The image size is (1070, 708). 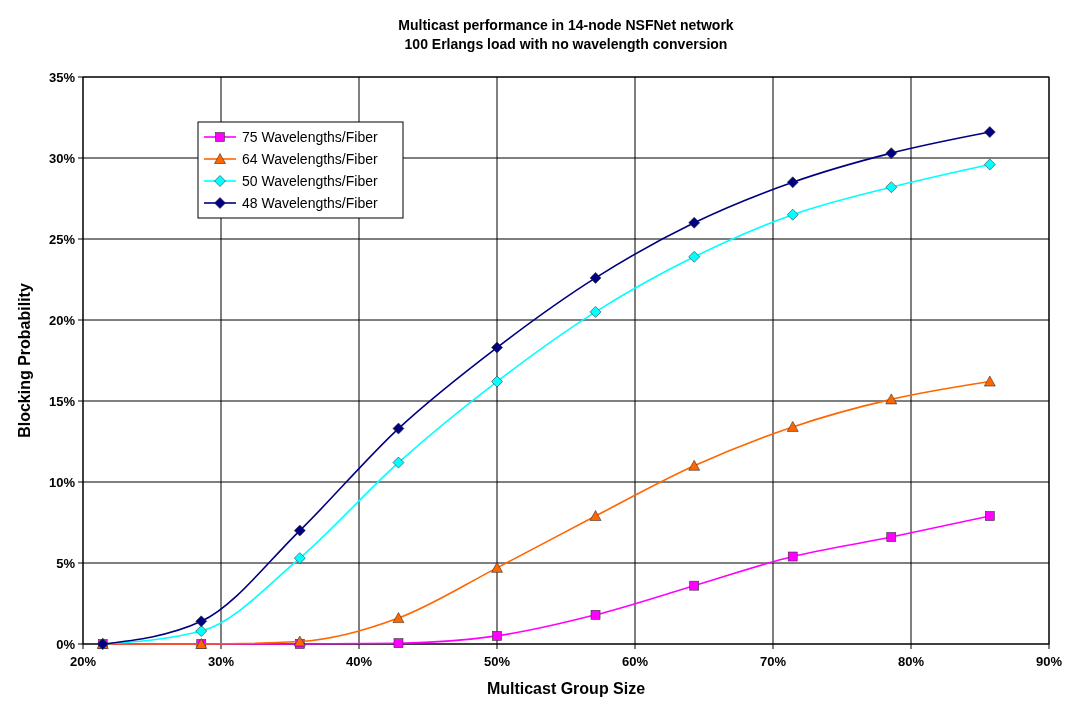 What do you see at coordinates (83, 661) in the screenshot?
I see `x-tick-label: 20%` at bounding box center [83, 661].